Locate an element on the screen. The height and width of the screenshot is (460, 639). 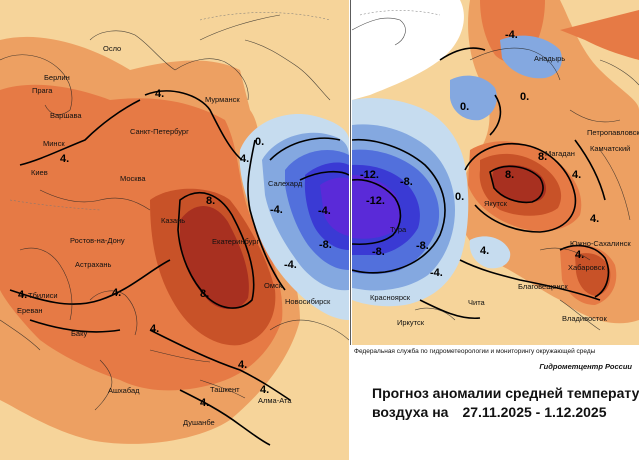
city-label: Новосибирск is located at coordinates (308, 301).